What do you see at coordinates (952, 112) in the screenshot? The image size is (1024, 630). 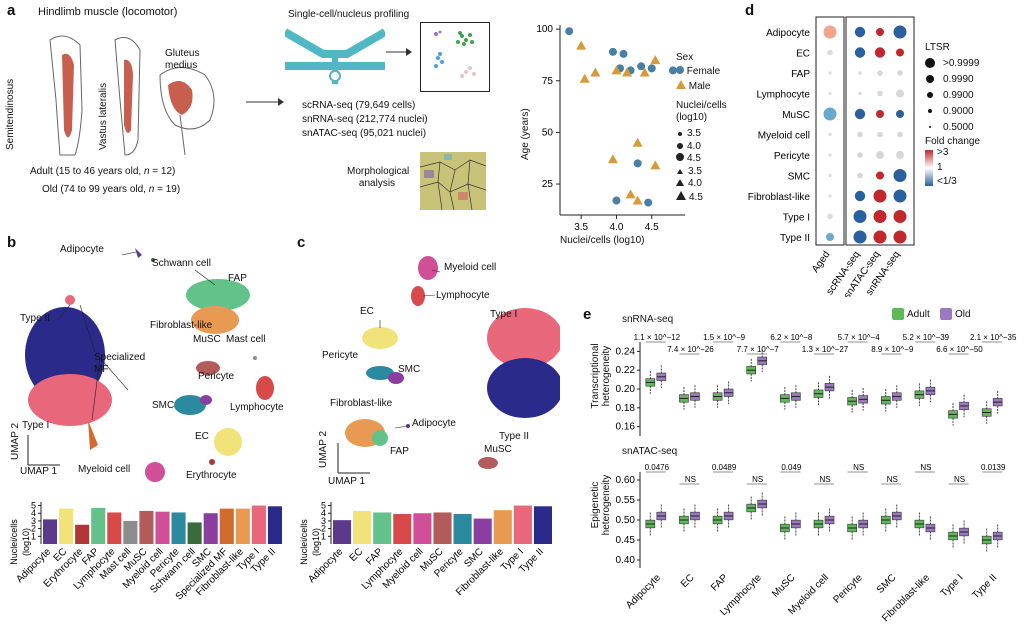 I see `ltsr-row-4: 0.9000` at bounding box center [952, 112].